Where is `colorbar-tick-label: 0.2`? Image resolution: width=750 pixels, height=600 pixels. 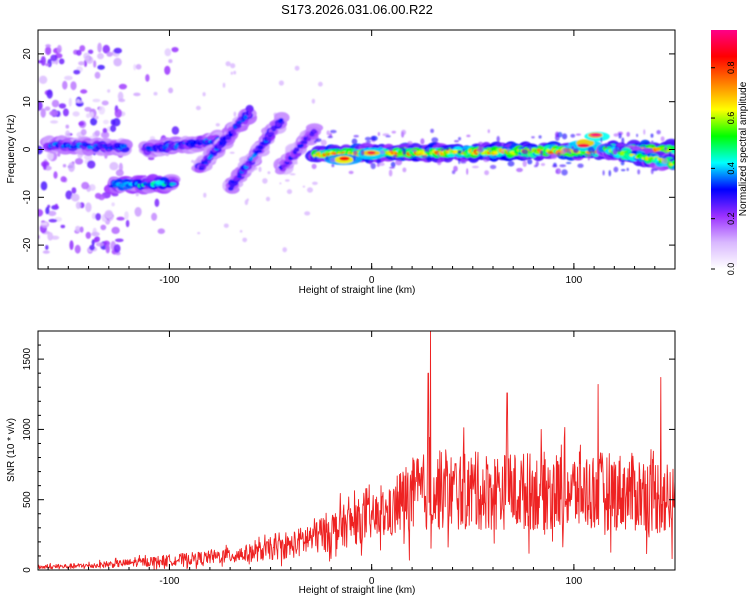
colorbar-tick-label: 0.2 is located at coordinates (731, 218).